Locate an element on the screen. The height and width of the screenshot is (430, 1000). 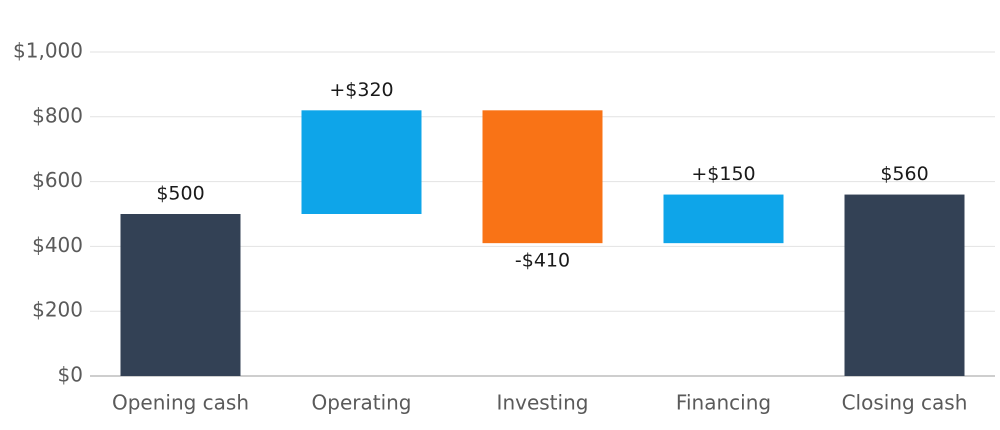
y-tick-label: $600 is located at coordinates (57, 180).